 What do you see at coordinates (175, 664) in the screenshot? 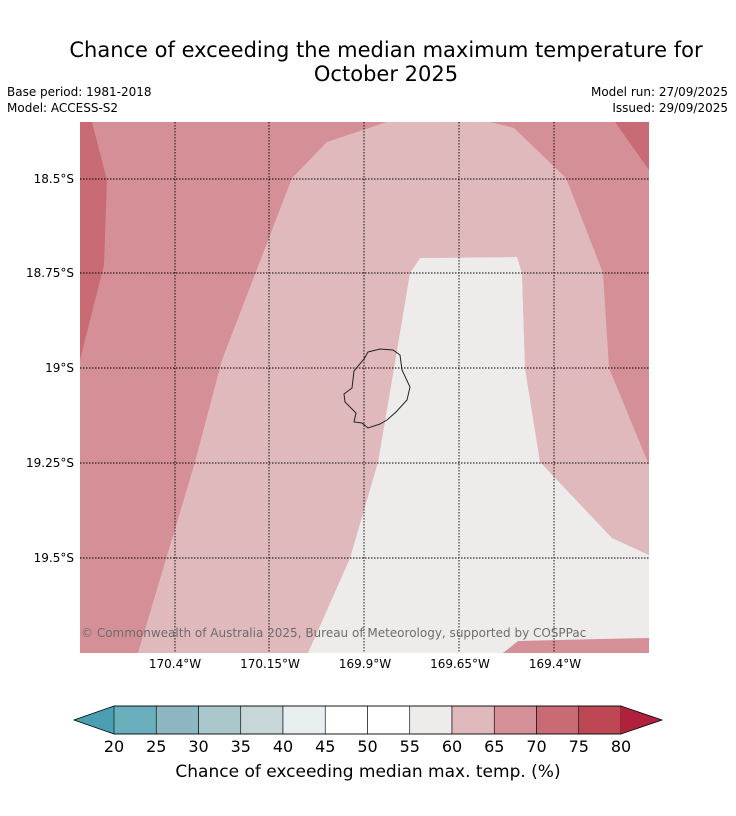
I see `lon-label-170-4: 170.4°W` at bounding box center [175, 664].